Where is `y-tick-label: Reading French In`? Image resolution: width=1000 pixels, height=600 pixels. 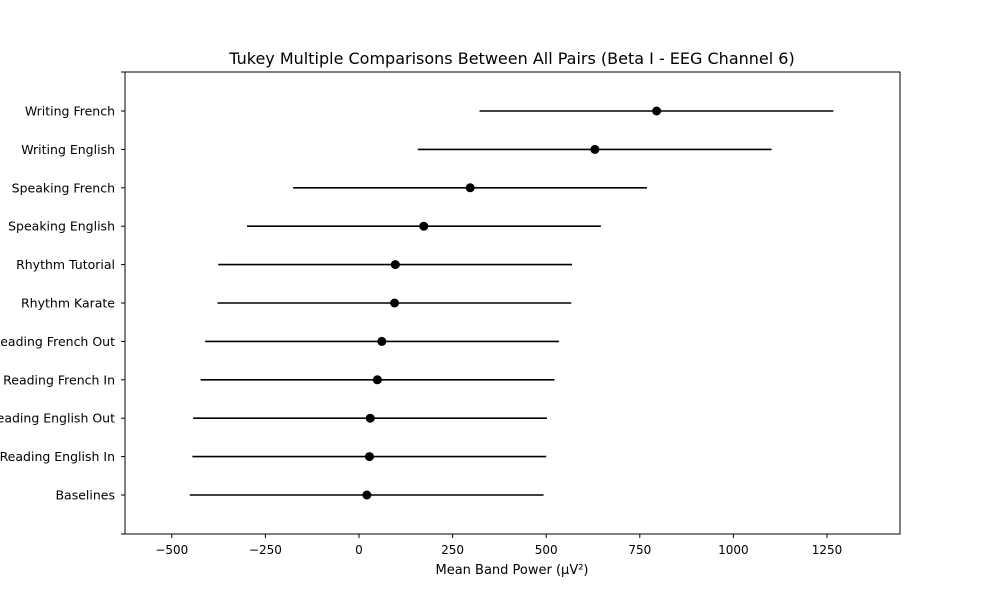 y-tick-label: Reading French In is located at coordinates (59, 379).